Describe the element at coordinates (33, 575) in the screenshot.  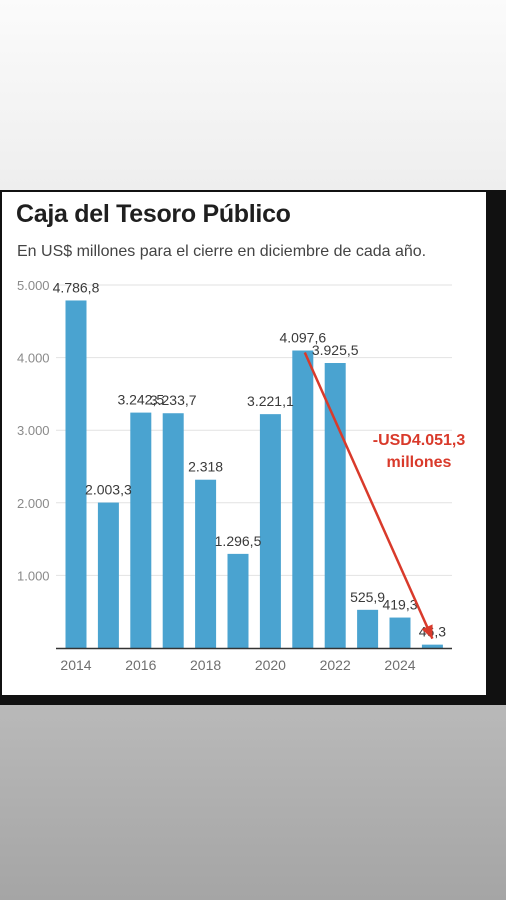
I see `y-tick-label: 1.000` at that location.